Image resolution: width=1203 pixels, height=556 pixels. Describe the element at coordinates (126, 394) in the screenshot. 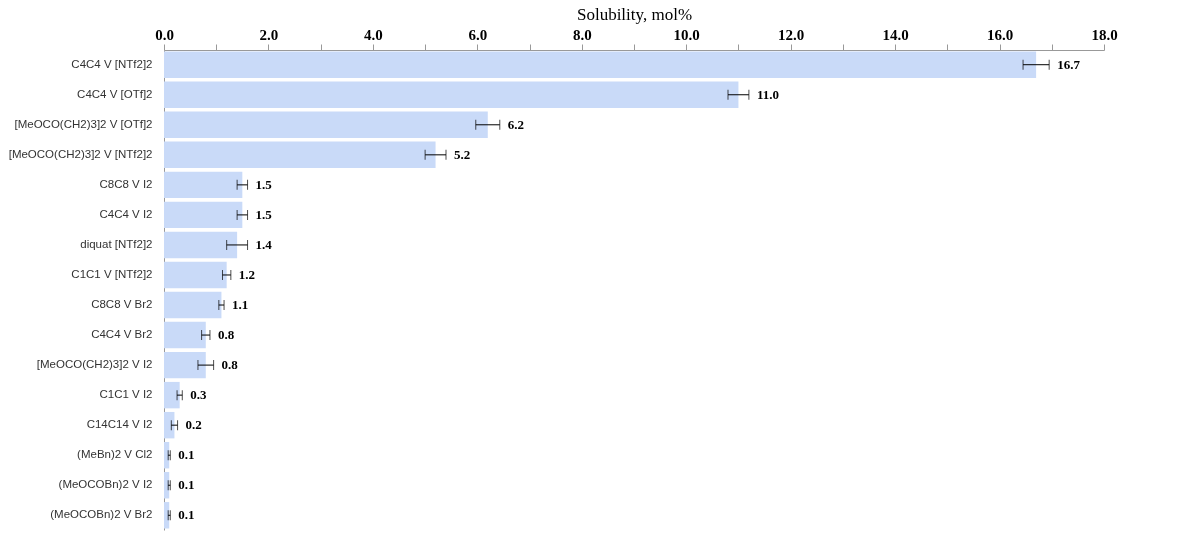

I see `y-tick-label: C1C1 V I2` at that location.